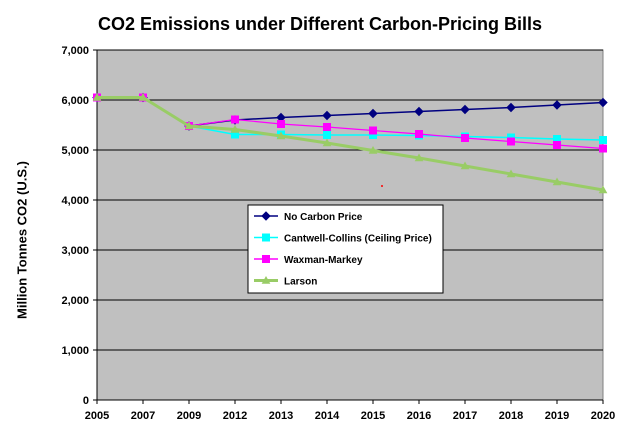 The width and height of the screenshot is (620, 440). Describe the element at coordinates (75, 101) in the screenshot. I see `y-tick-label: 6,000` at that location.